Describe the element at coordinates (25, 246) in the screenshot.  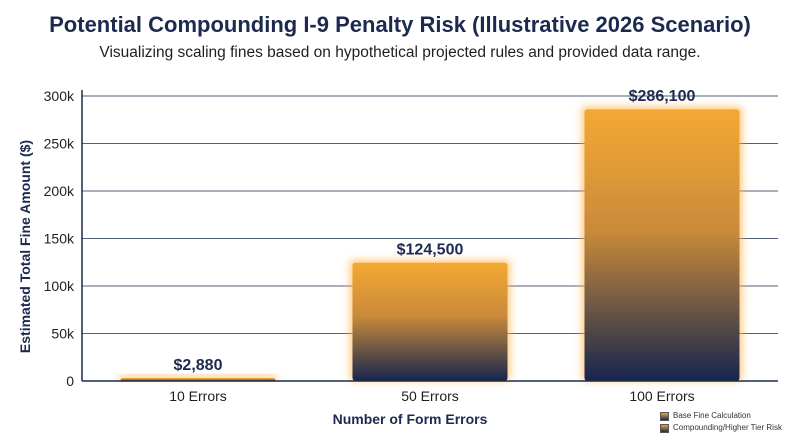
I see `y-axis-title: Estimated Total Fine Amount ($)` at that location.